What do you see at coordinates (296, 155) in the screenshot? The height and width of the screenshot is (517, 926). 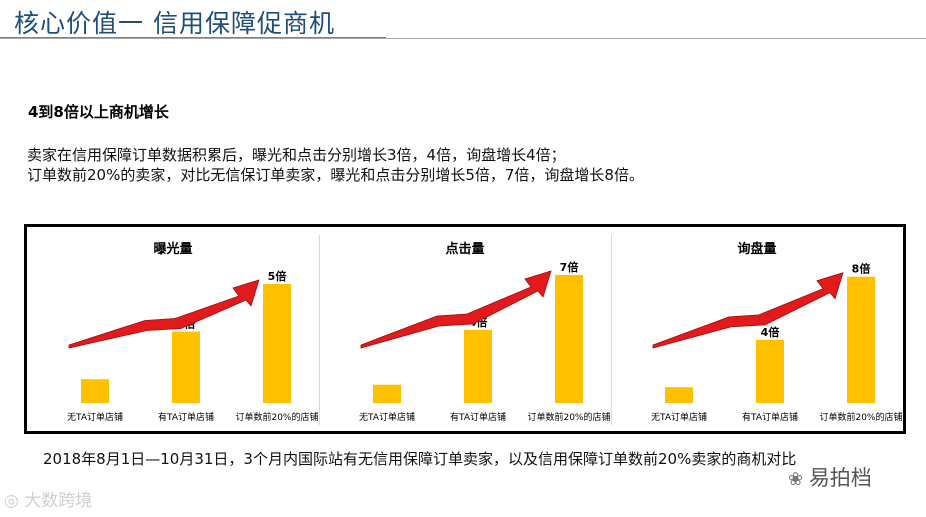 I see `description-line-1: 卖家在信用保障订单数据积累后，曝光和点击分别增长3倍，4倍，询盘增长4倍；` at bounding box center [296, 155].